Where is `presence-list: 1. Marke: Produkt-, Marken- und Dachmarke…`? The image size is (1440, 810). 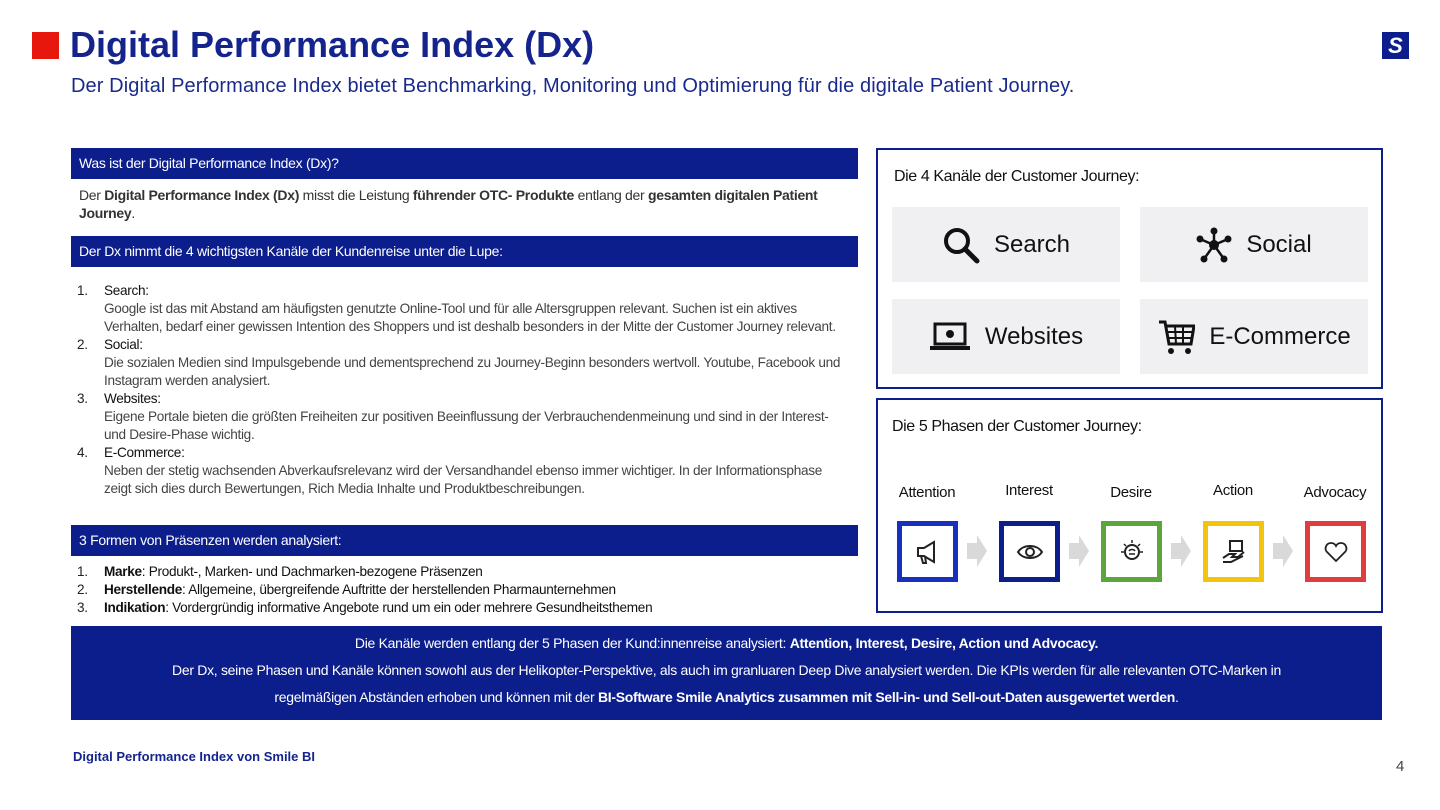
presence-list: 1. Marke: Produkt-, Marken- und Dachmarke… is located at coordinates (456, 590).